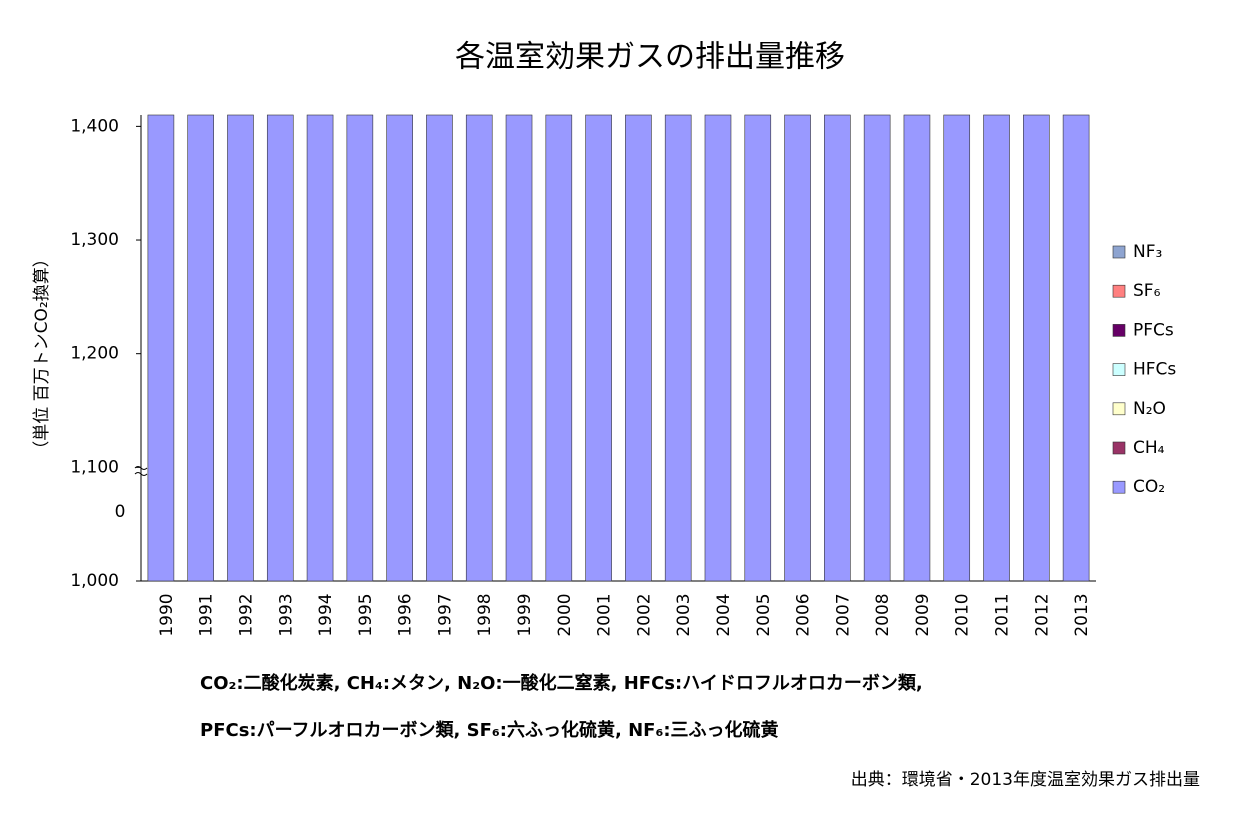 The height and width of the screenshot is (825, 1260). What do you see at coordinates (1149, 448) in the screenshot?
I see `legend-label: CH₄` at bounding box center [1149, 448].